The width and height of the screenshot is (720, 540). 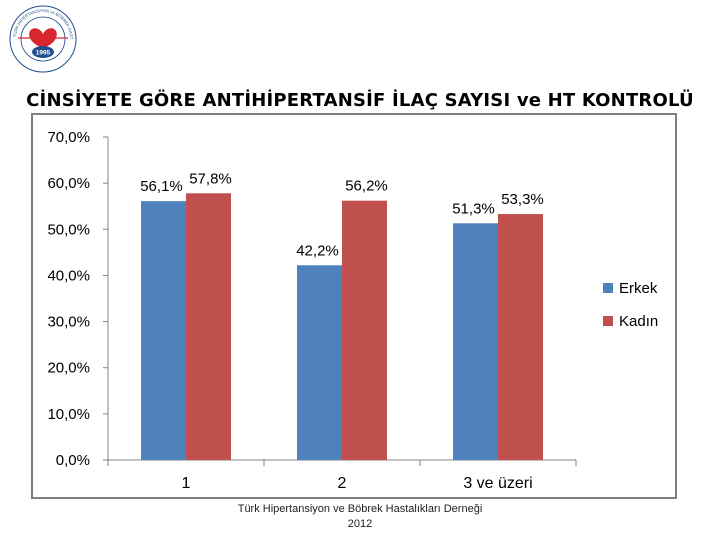 I want to click on data-label: 42,2%, so click(x=317, y=250).